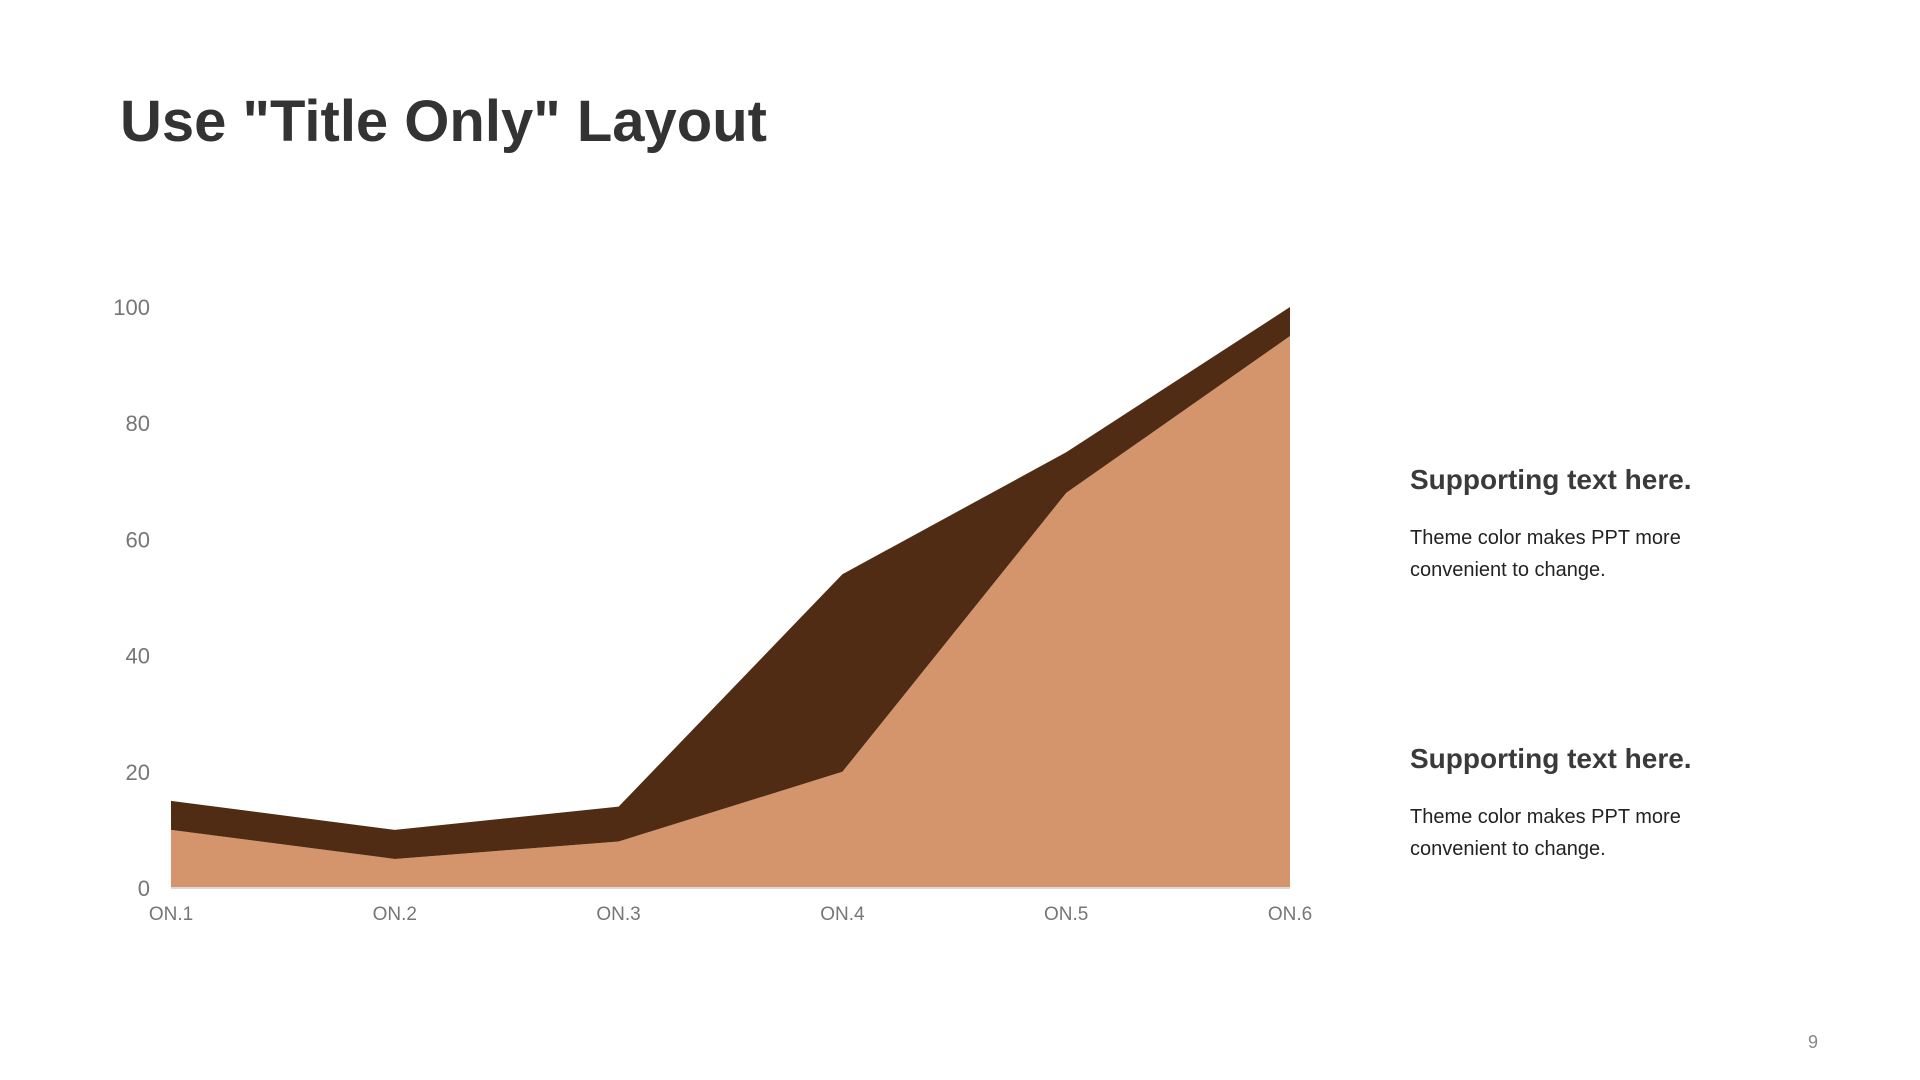  I want to click on y-tick-label: 100, so click(131, 307).